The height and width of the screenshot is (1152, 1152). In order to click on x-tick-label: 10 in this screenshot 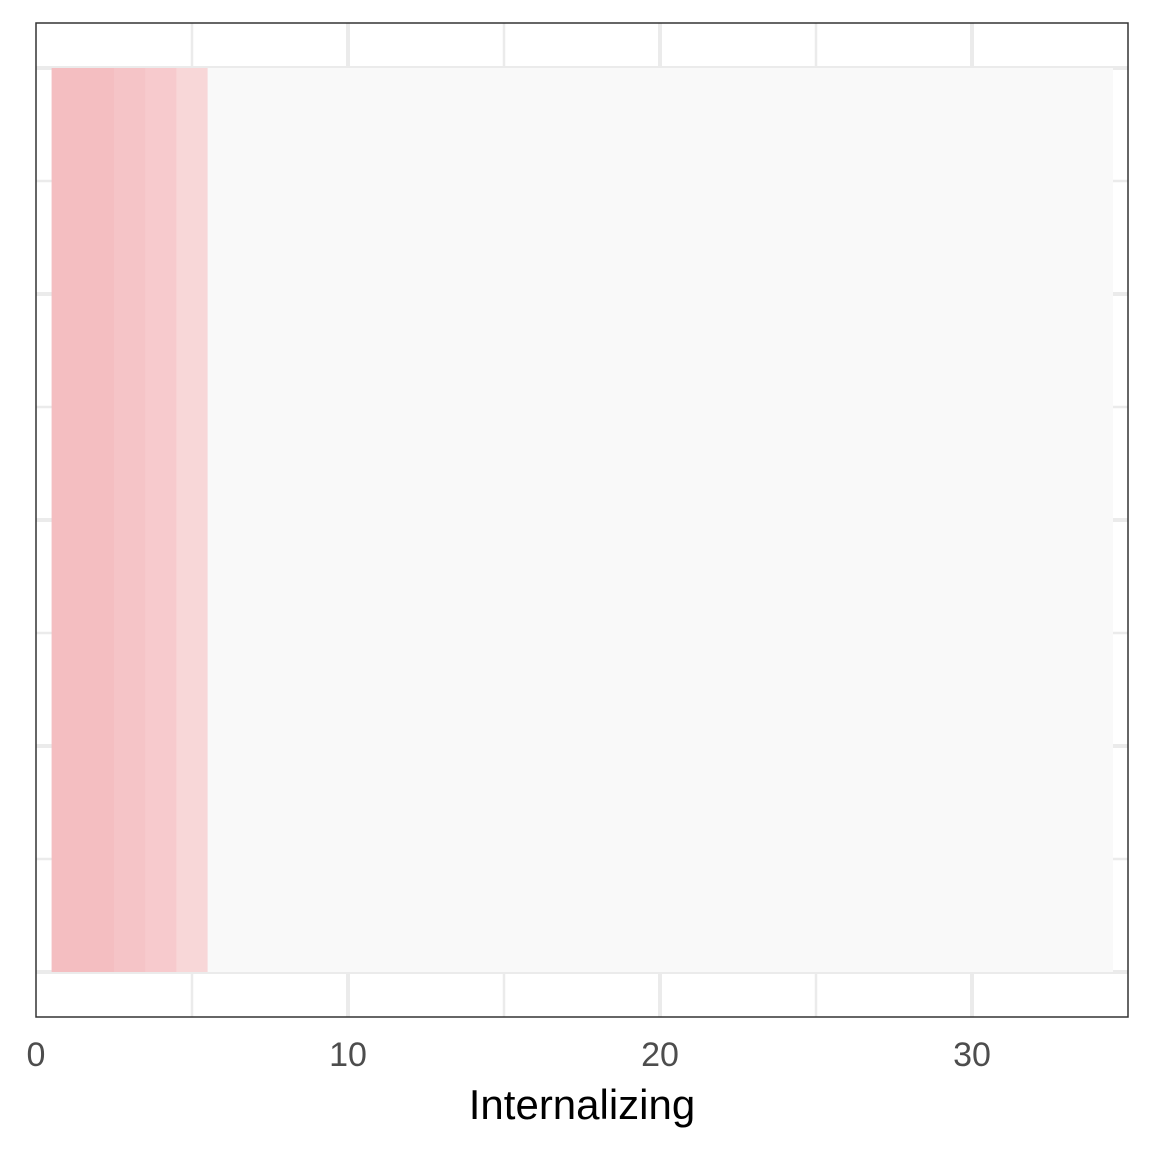, I will do `click(348, 1055)`.